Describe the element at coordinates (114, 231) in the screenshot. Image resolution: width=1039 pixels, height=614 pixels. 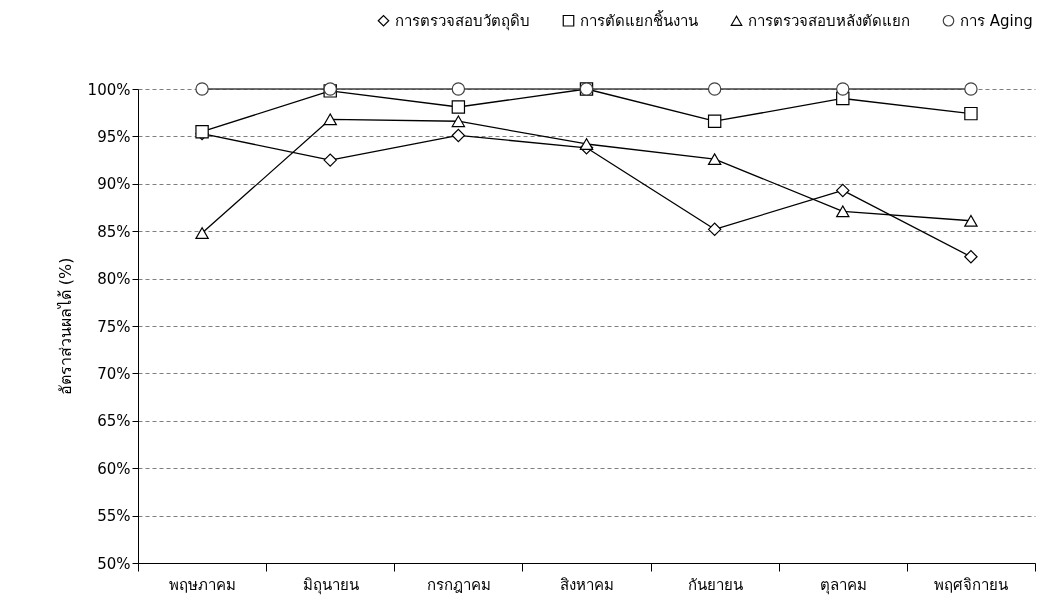
I see `y-tick-label: 85%` at that location.